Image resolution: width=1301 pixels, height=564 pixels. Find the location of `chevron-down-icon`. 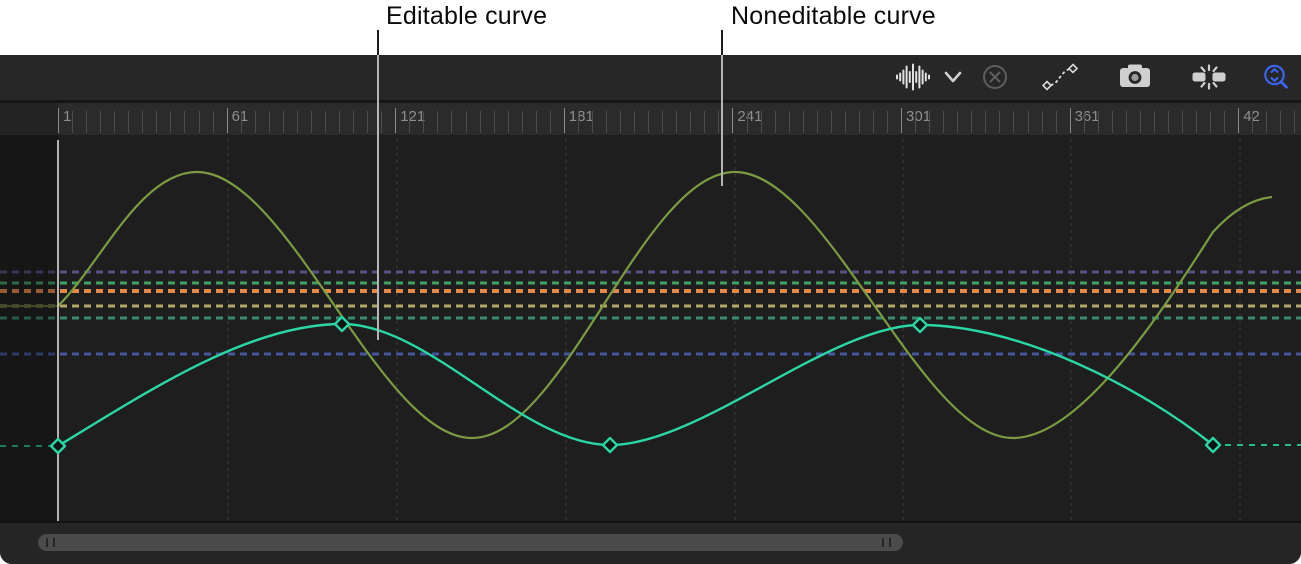

chevron-down-icon is located at coordinates (953, 77).